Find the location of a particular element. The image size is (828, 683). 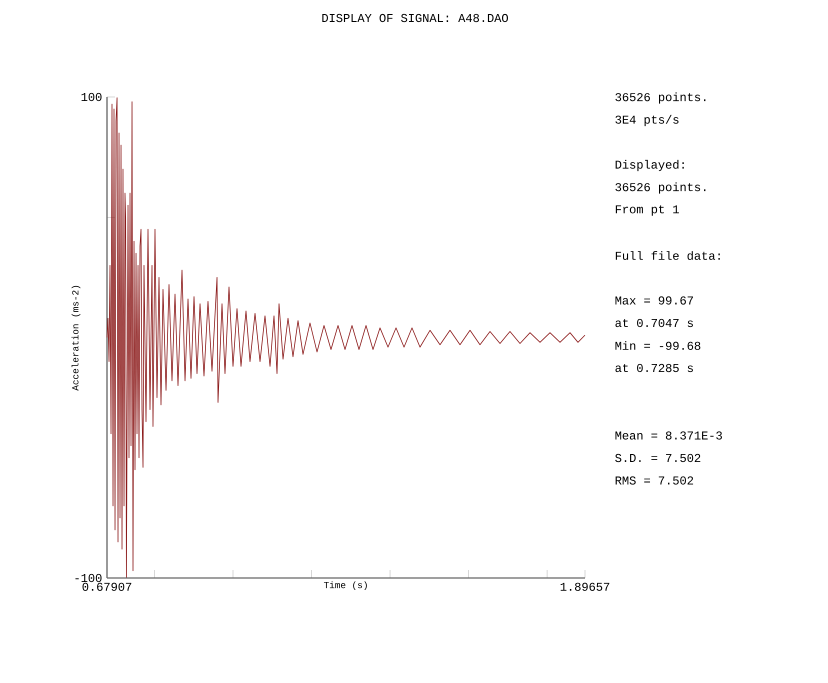

text: at 0.7047 s is located at coordinates (654, 323).